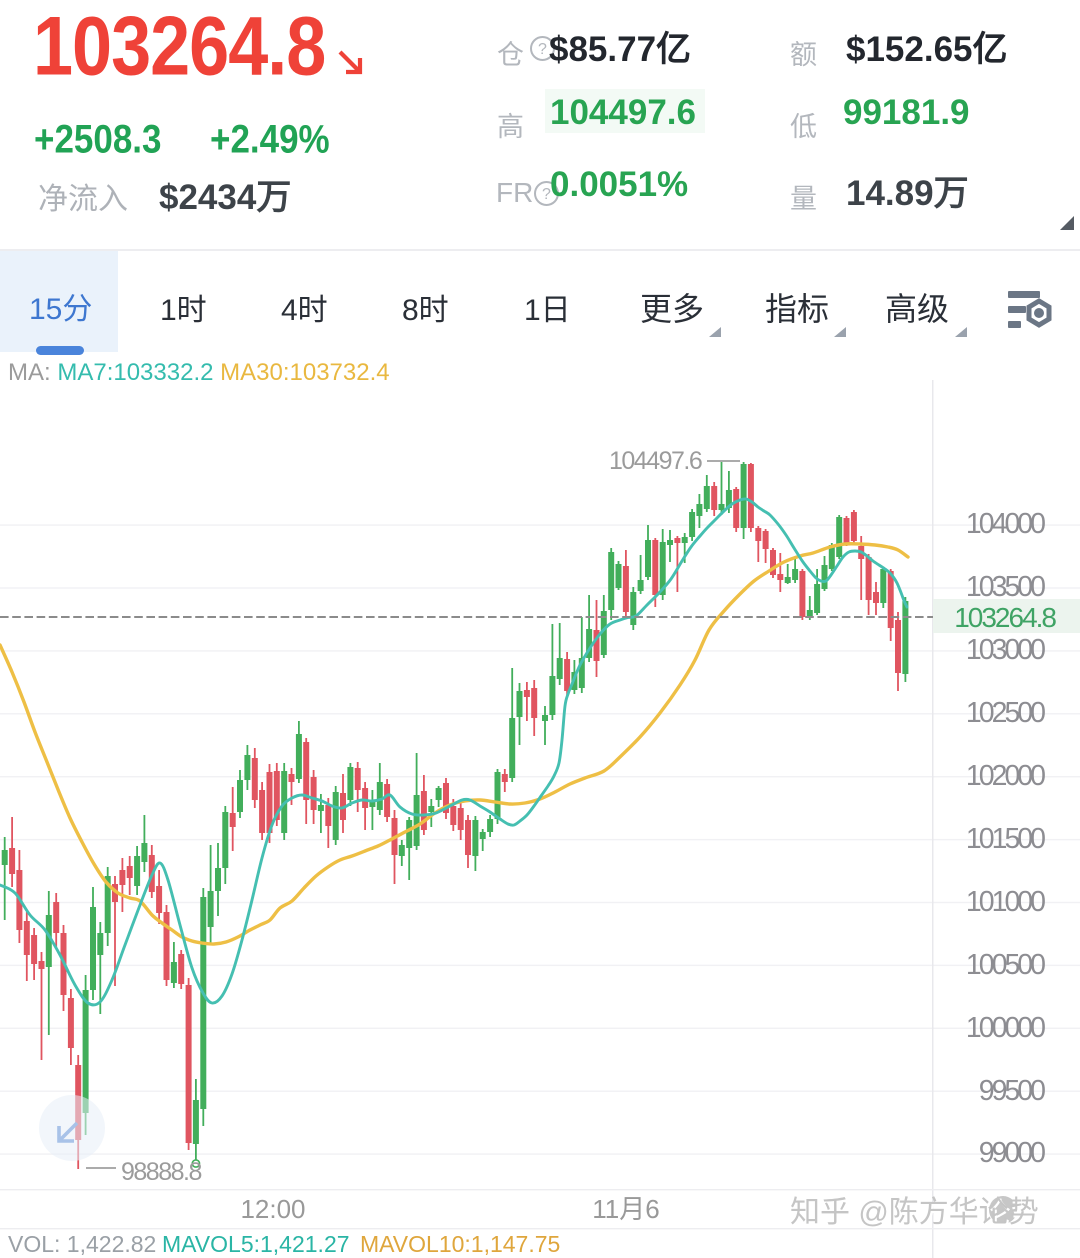 The height and width of the screenshot is (1258, 1080). Describe the element at coordinates (1005, 965) in the screenshot. I see `svg-text: 100500` at that location.